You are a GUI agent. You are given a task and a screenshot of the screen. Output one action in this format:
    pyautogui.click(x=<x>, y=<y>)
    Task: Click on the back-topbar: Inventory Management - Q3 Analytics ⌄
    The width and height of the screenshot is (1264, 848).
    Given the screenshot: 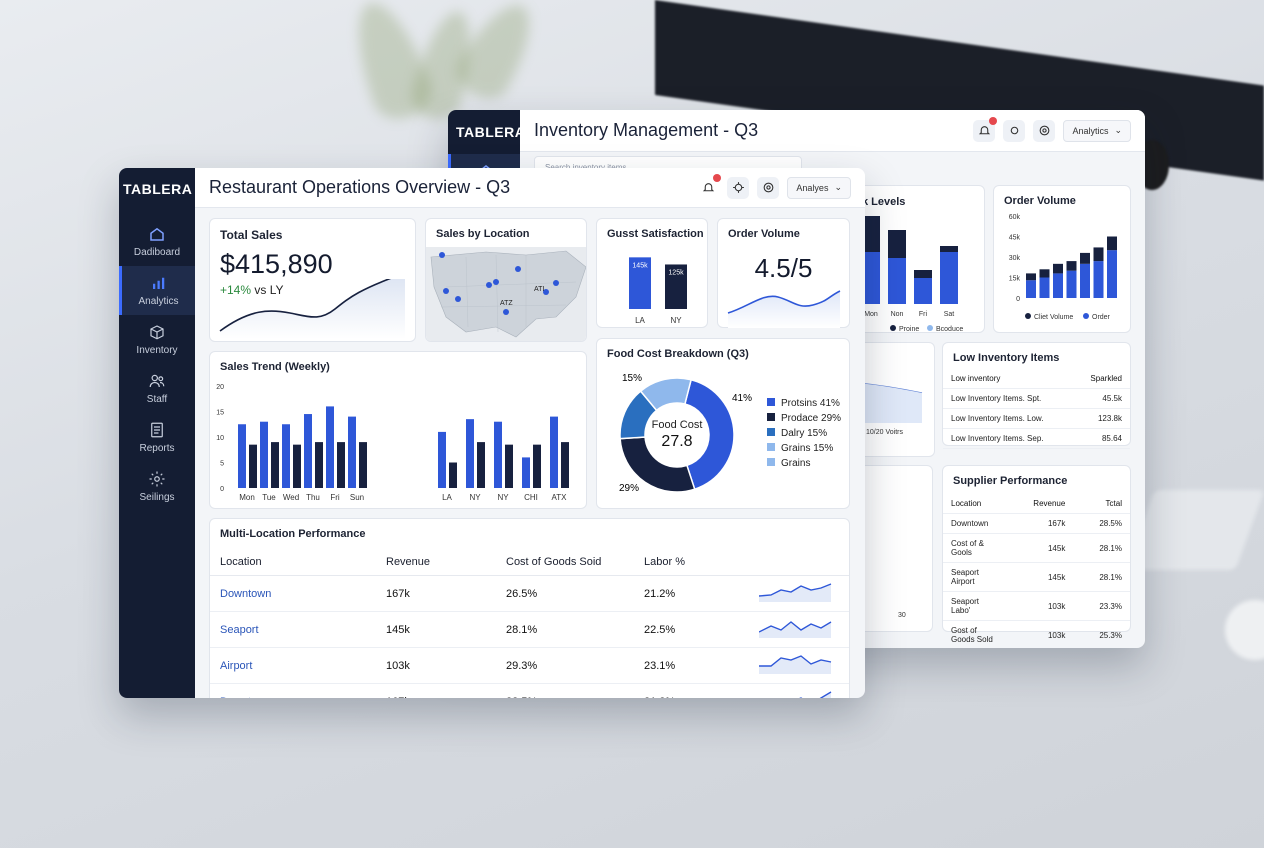 What is the action you would take?
    pyautogui.click(x=832, y=131)
    